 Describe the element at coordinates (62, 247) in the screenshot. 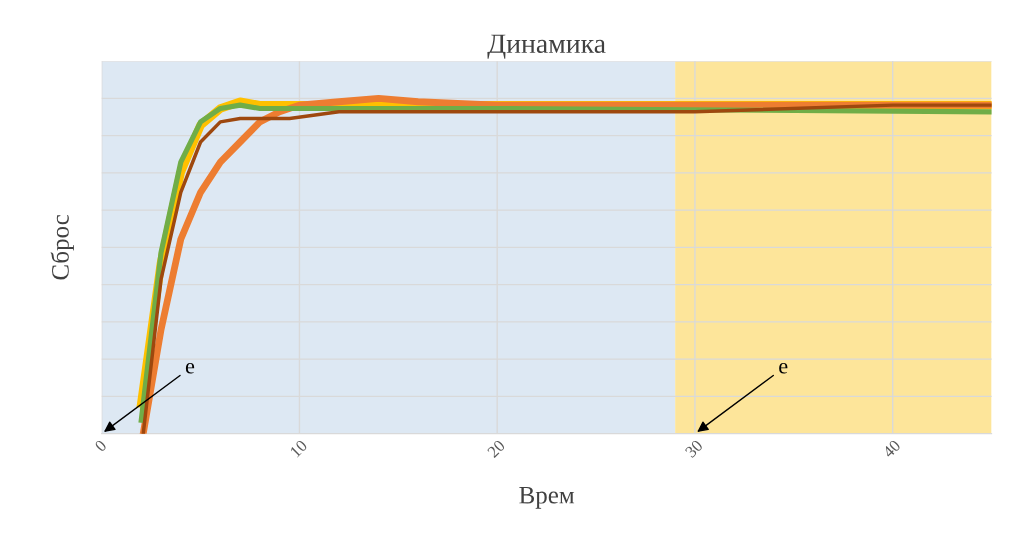

I see `y-axis-title: Сброс` at that location.